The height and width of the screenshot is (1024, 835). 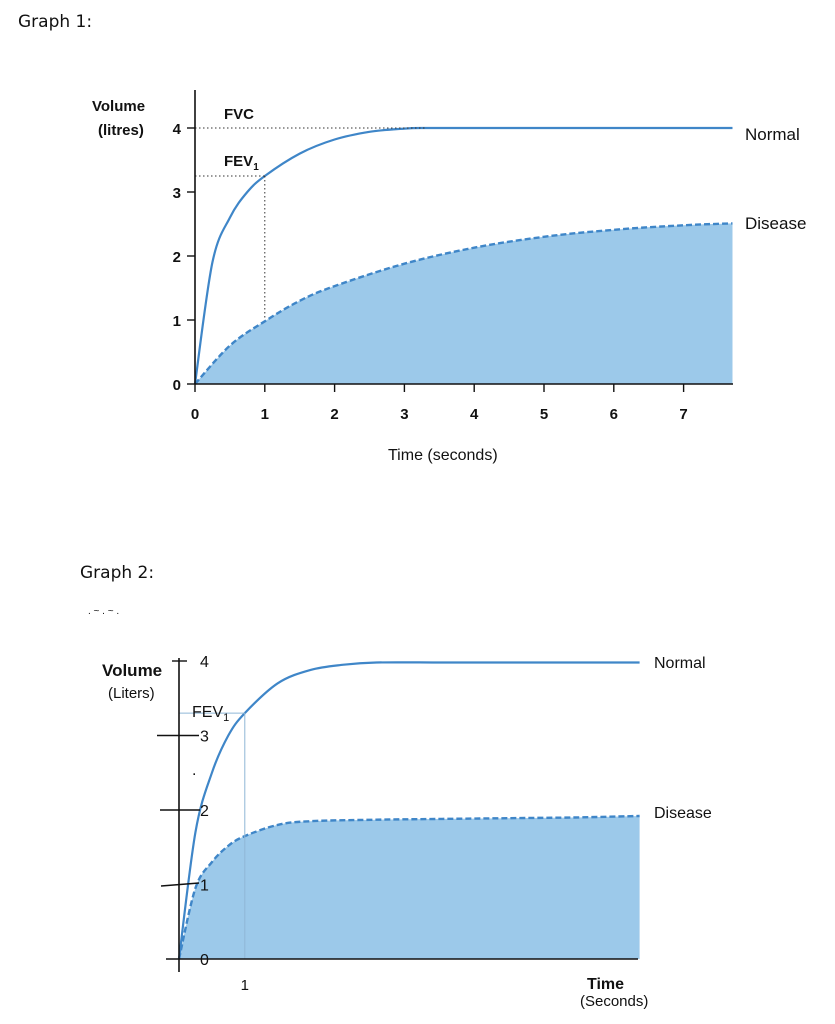 I want to click on graph1-disease-line, so click(x=463, y=303).